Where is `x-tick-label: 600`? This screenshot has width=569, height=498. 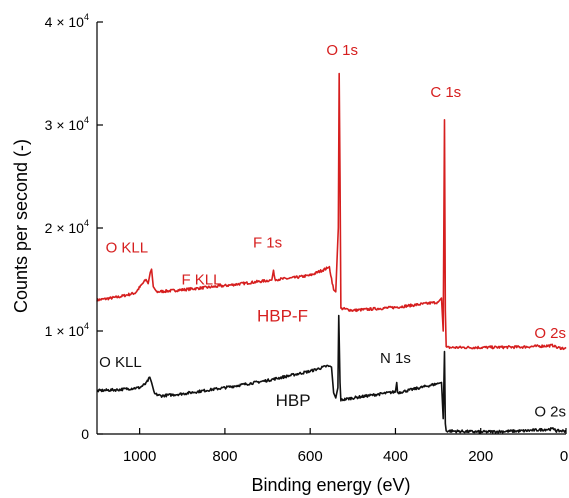
x-tick-label: 600 is located at coordinates (310, 456).